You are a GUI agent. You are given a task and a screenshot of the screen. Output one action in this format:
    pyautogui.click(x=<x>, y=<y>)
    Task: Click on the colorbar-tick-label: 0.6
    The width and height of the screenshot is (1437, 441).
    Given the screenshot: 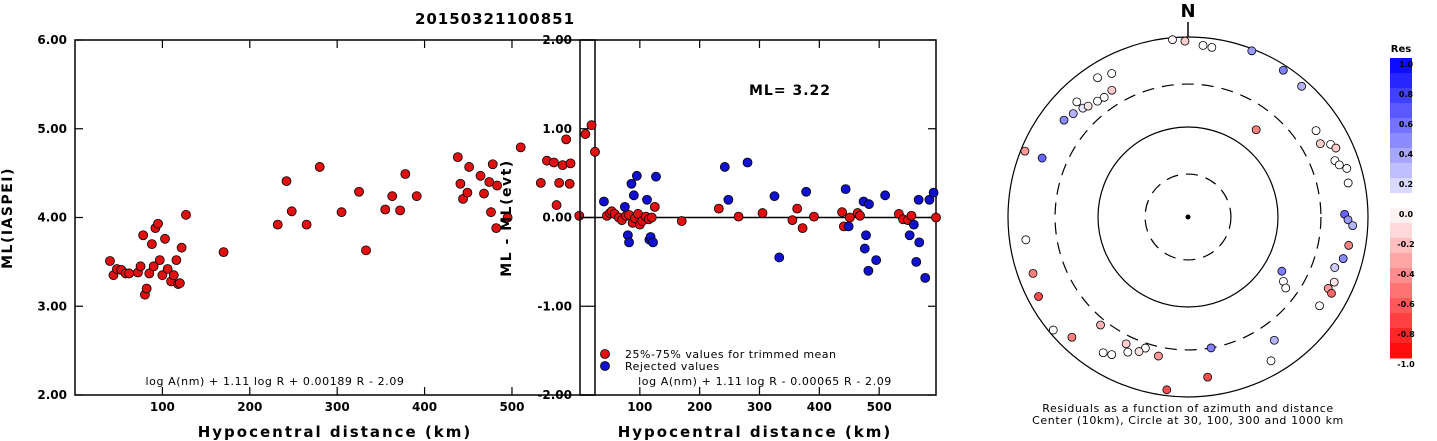 What is the action you would take?
    pyautogui.click(x=1406, y=124)
    